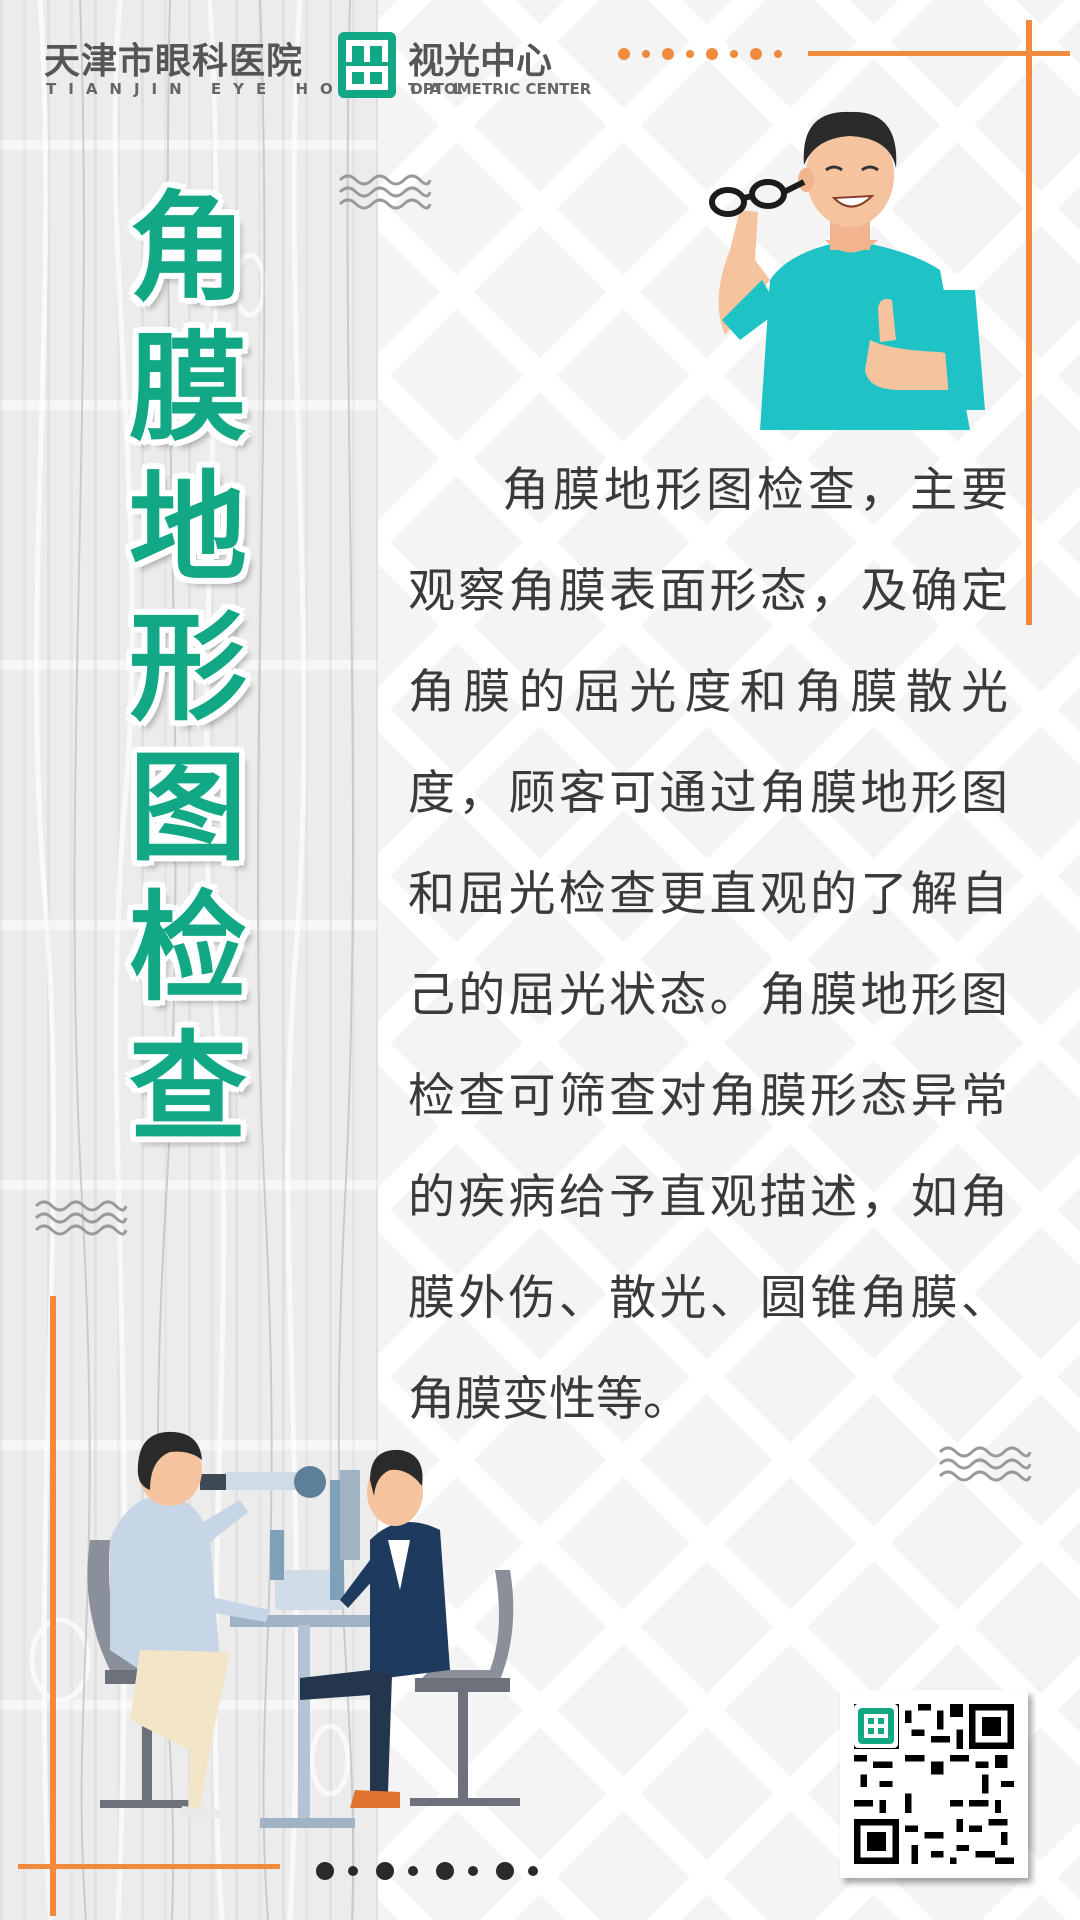  I want to click on center-name-en: OPTOMETRIC CENTER, so click(501, 89).